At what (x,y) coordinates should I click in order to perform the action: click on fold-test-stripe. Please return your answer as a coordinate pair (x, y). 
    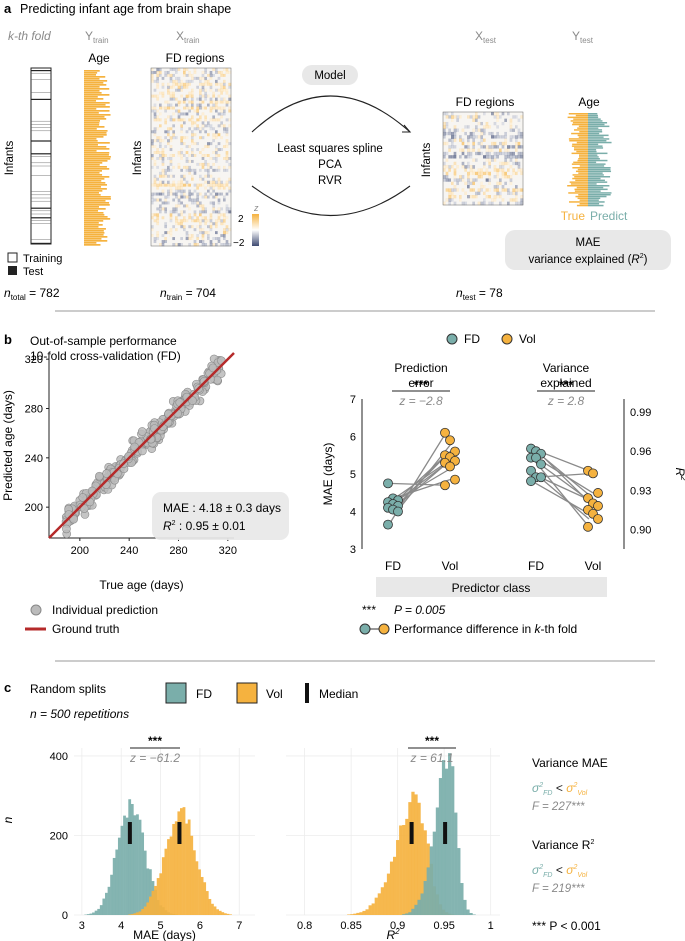
    Looking at the image, I should click on (41, 141).